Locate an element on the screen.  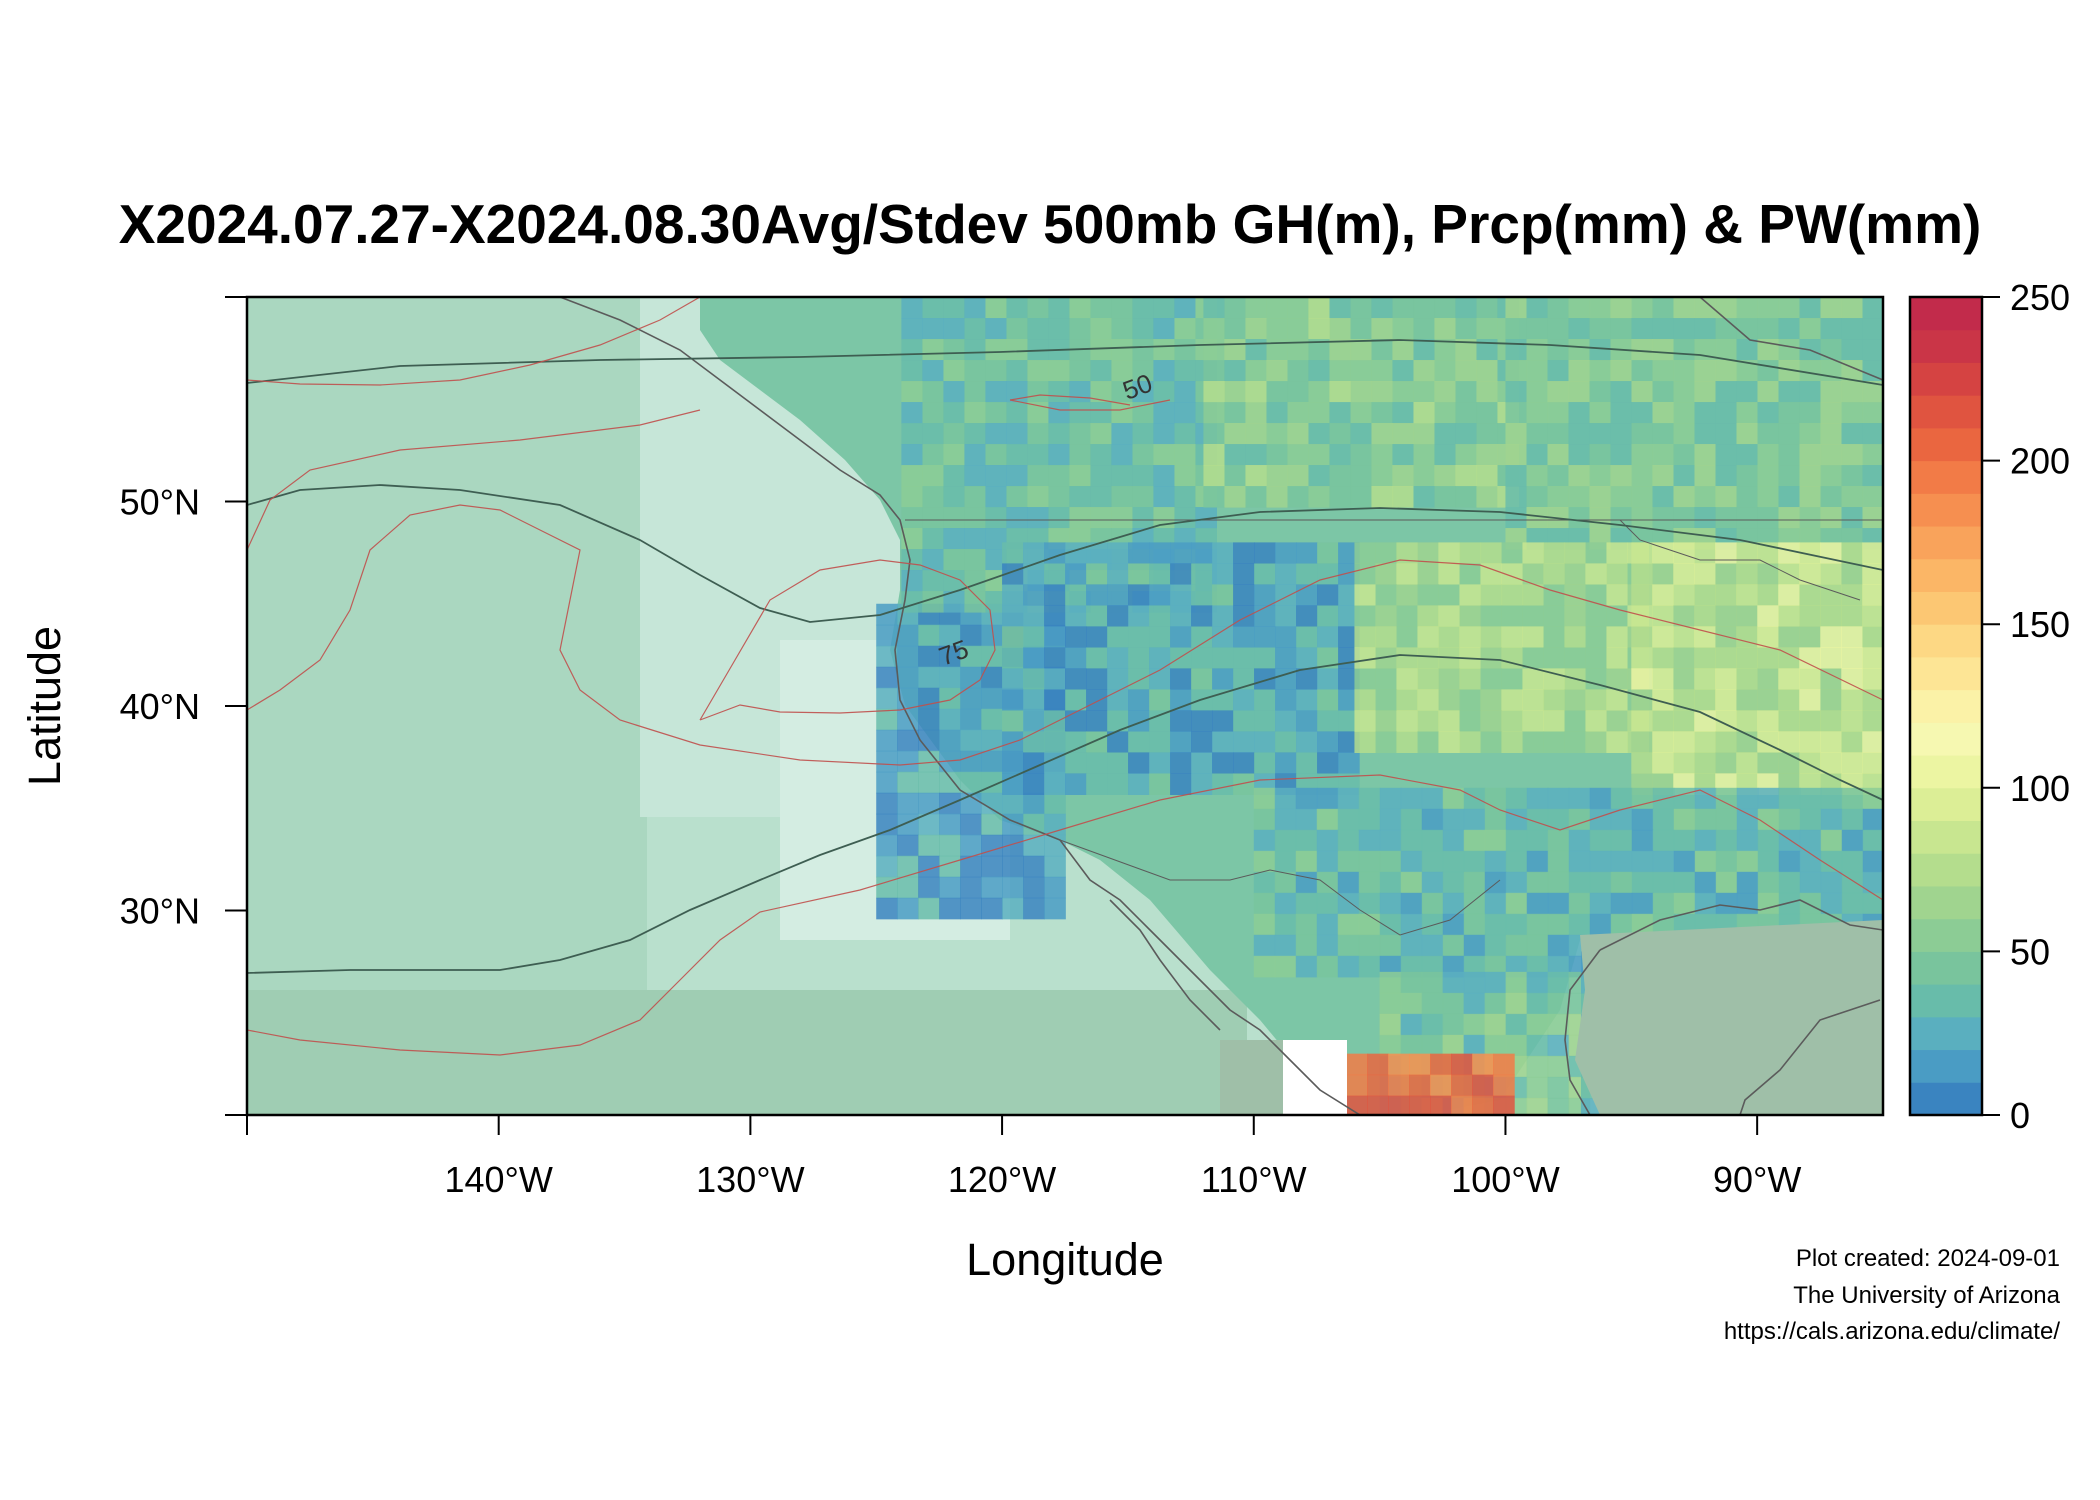
y-axis: 30°N 40°N 50°N is located at coordinates (183, 706).